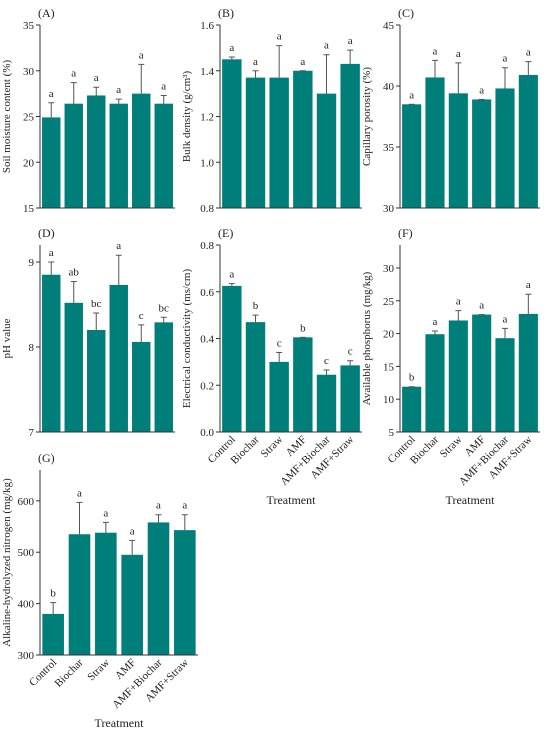 The width and height of the screenshot is (550, 734). Describe the element at coordinates (164, 308) in the screenshot. I see `significance-letter: bc` at that location.